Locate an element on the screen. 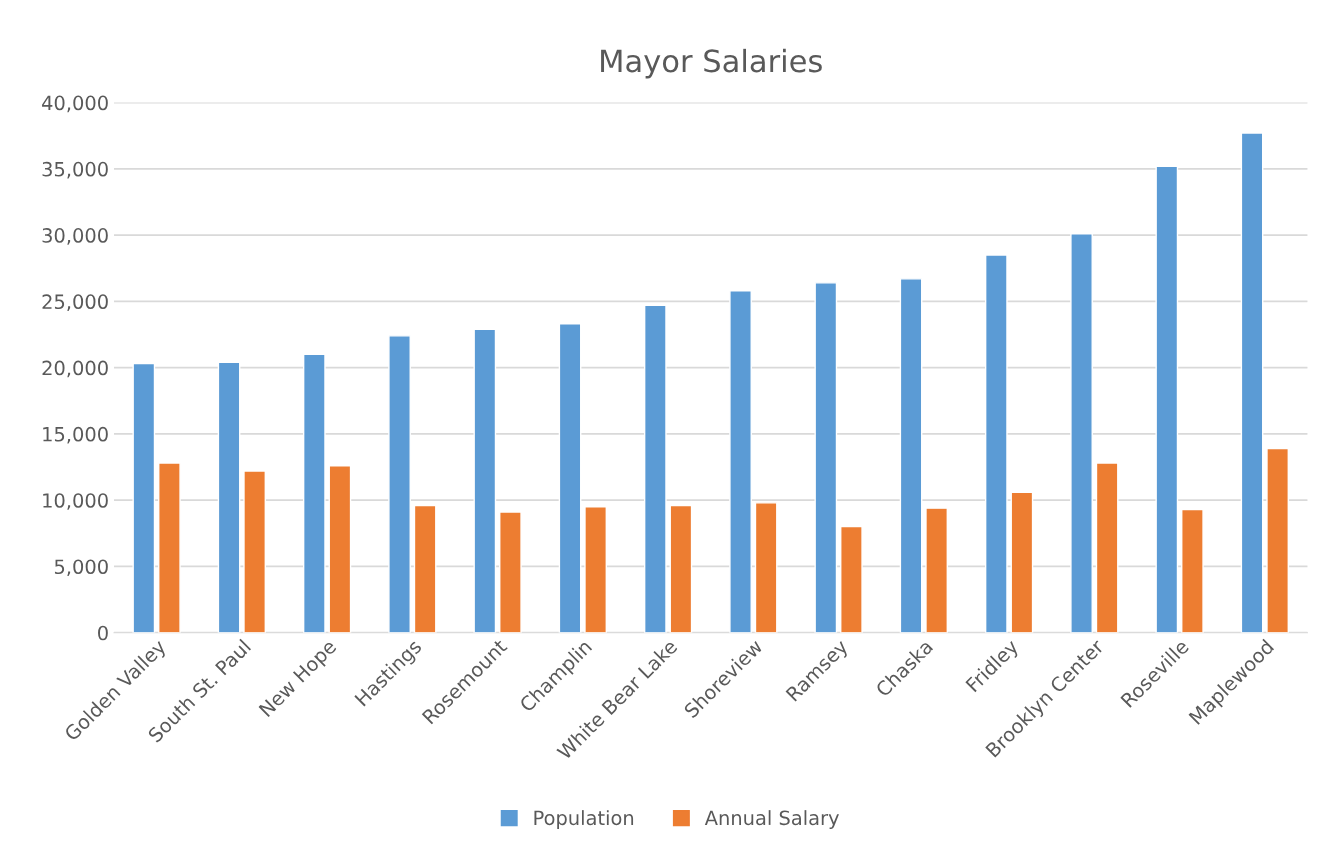 The width and height of the screenshot is (1341, 855). y-tick-label: 5,000 is located at coordinates (81, 568).